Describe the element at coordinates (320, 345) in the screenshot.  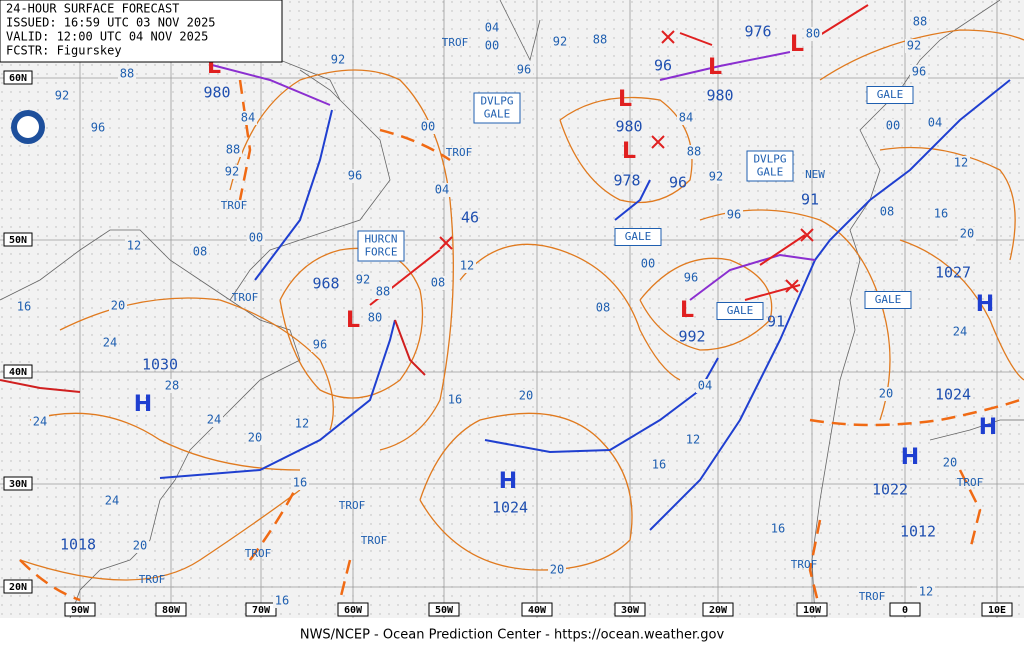
I see `isobar-label: 96` at that location.